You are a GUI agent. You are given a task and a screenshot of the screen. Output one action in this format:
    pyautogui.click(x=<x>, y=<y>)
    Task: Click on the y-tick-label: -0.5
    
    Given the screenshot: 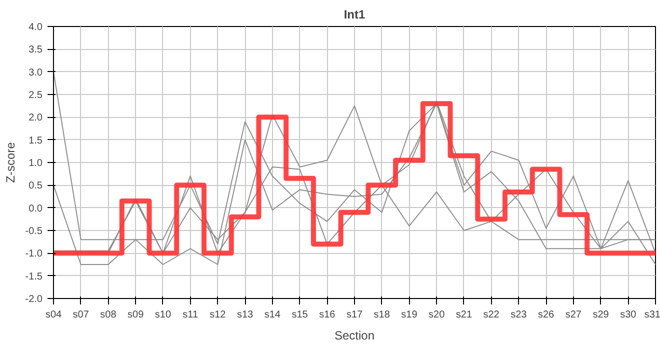 What is the action you would take?
    pyautogui.click(x=34, y=231)
    